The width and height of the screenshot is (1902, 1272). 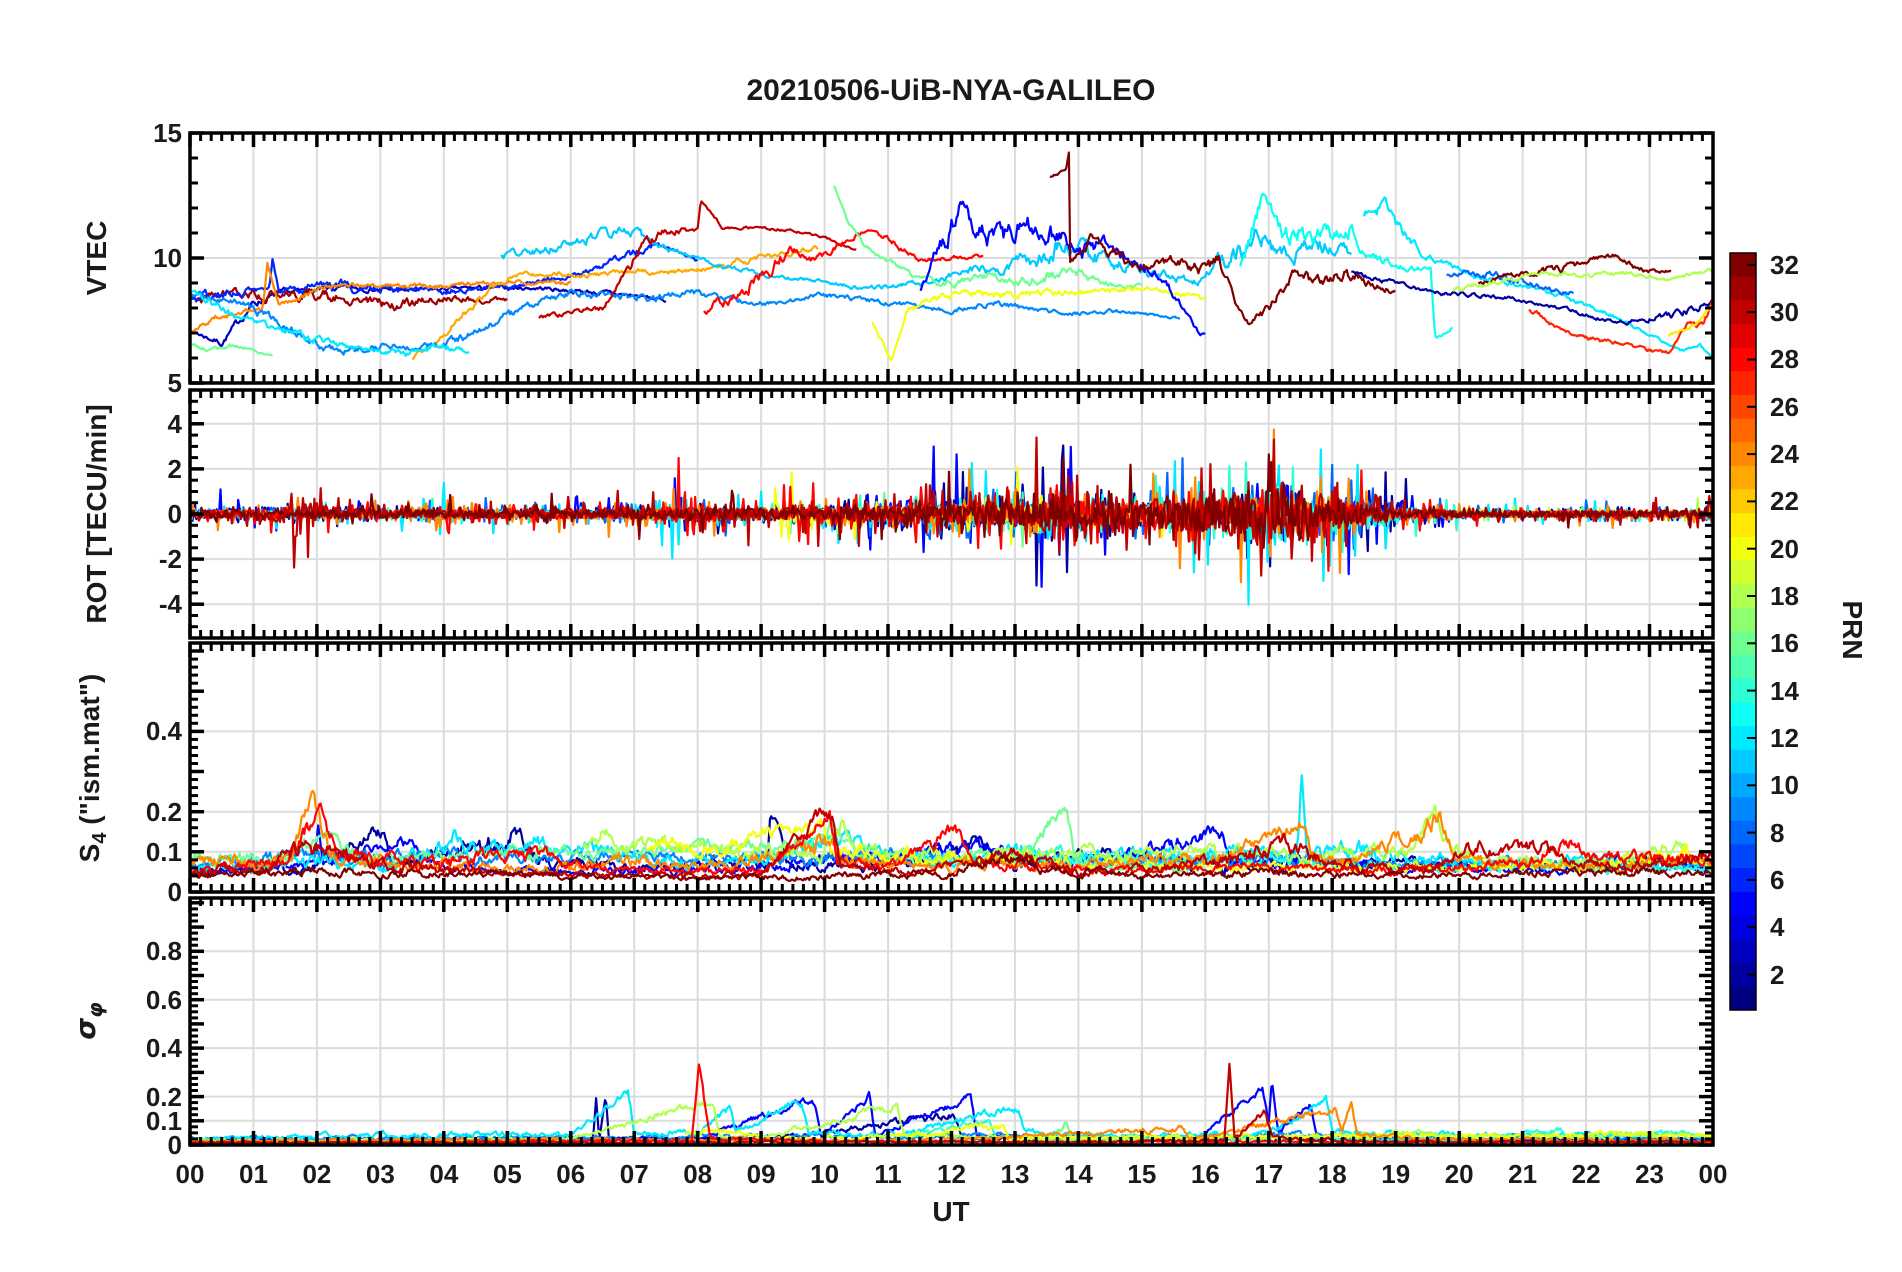 What do you see at coordinates (571, 1174) in the screenshot?
I see `x-tick-label: 06` at bounding box center [571, 1174].